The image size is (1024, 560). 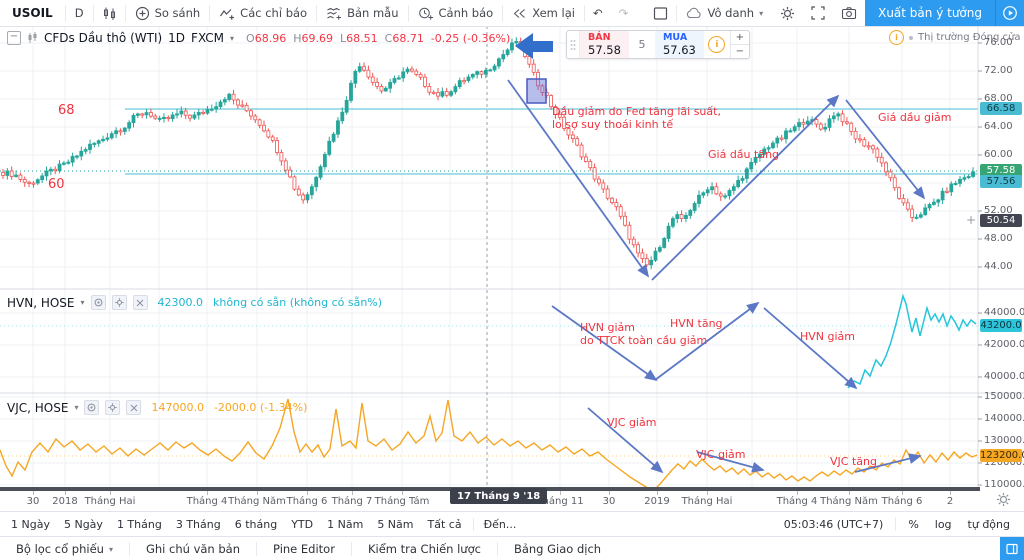 What do you see at coordinates (109, 13) in the screenshot?
I see `chart-style-button` at bounding box center [109, 13].